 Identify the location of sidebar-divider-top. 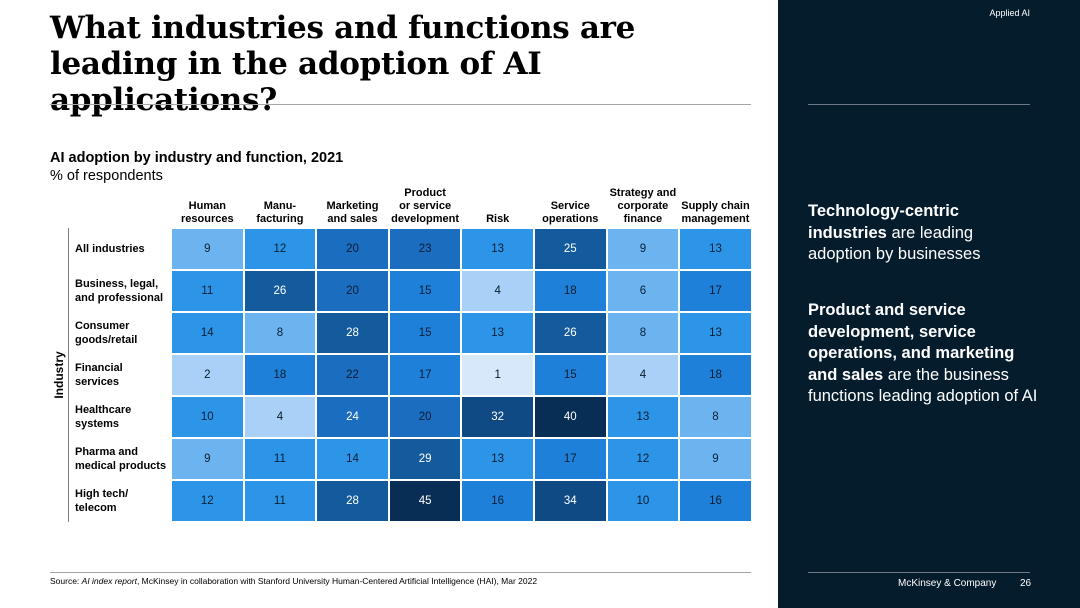
(919, 104).